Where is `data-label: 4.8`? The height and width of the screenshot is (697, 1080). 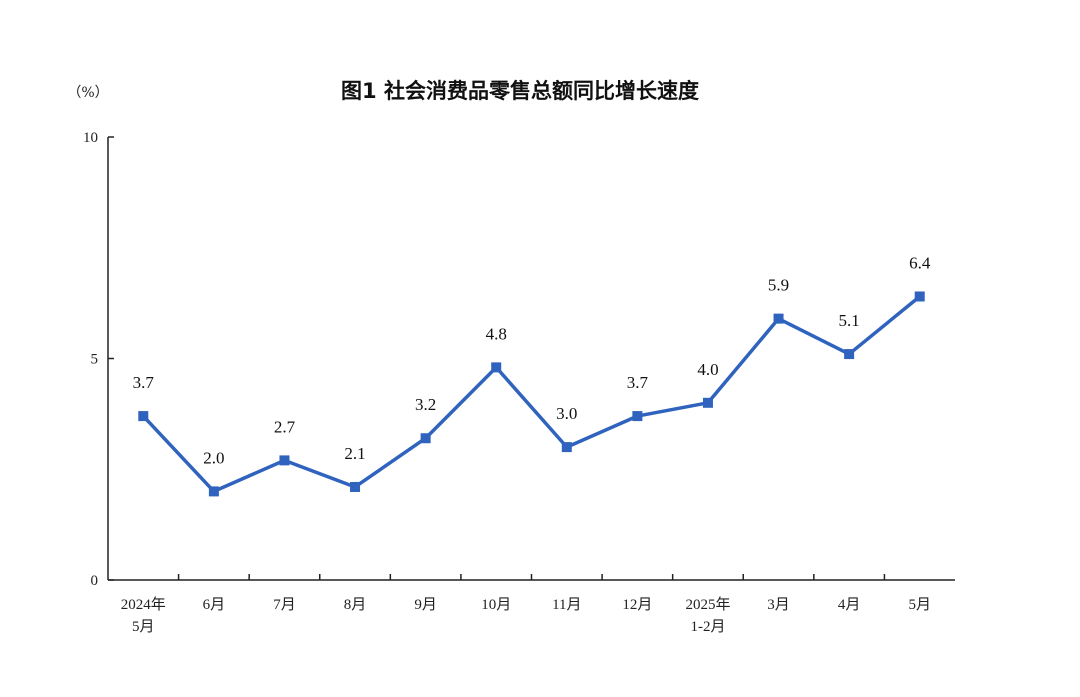 data-label: 4.8 is located at coordinates (496, 333).